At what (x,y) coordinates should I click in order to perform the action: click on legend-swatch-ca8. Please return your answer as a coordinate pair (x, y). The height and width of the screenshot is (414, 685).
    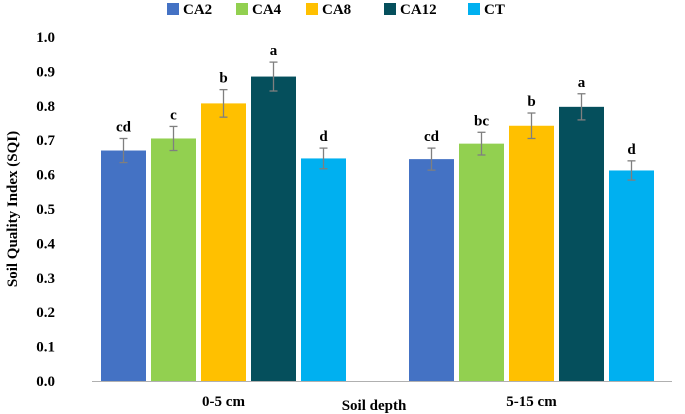
    Looking at the image, I should click on (312, 9).